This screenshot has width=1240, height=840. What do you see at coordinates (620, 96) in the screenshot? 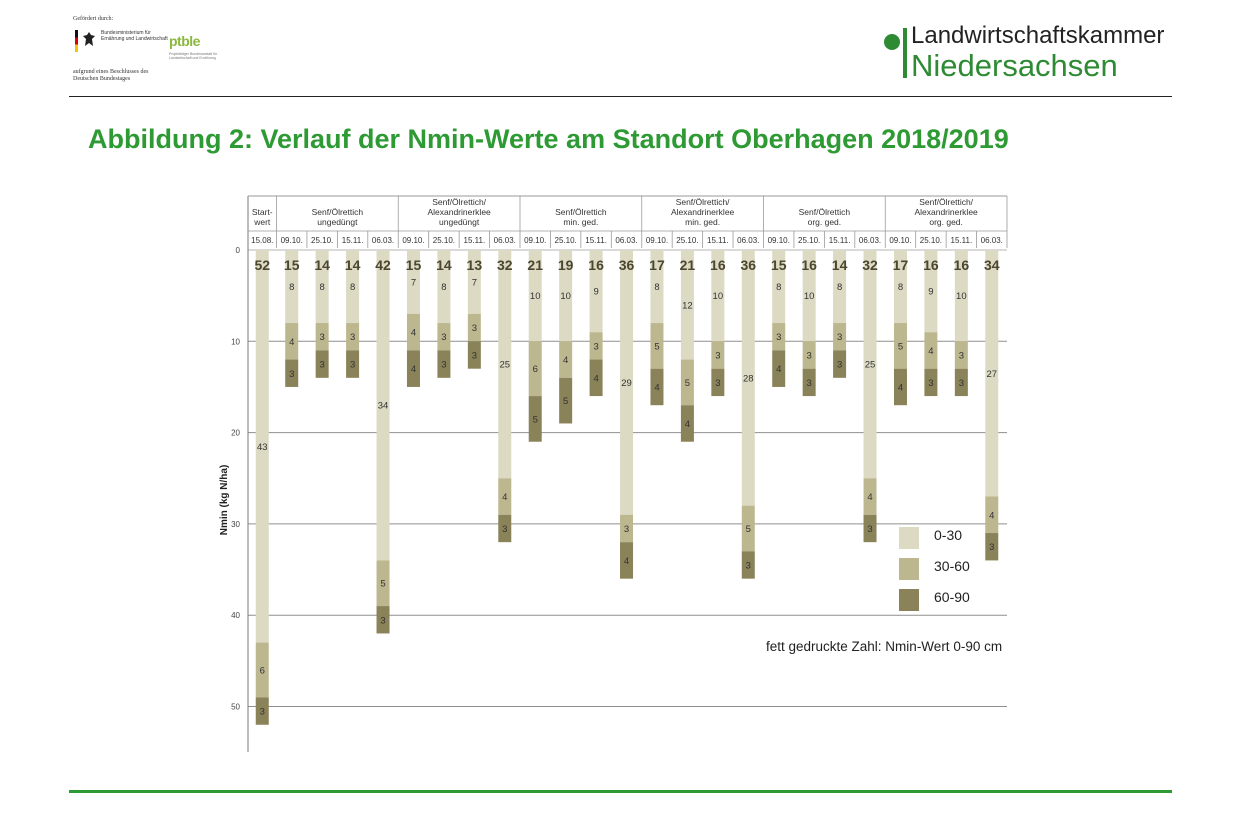
I see `header-divider` at bounding box center [620, 96].